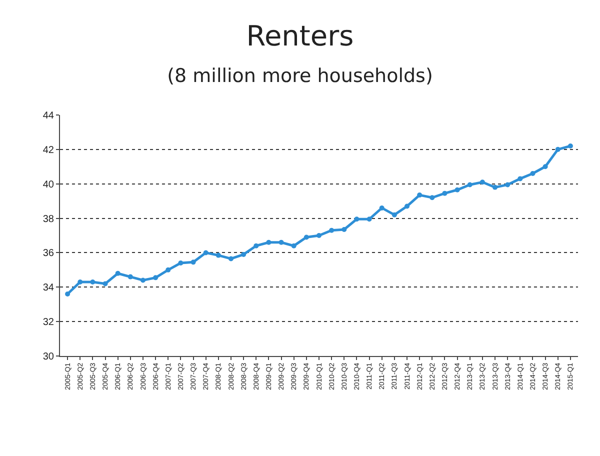 This screenshot has width=600, height=456. I want to click on y-tick-label: 42, so click(48, 150).